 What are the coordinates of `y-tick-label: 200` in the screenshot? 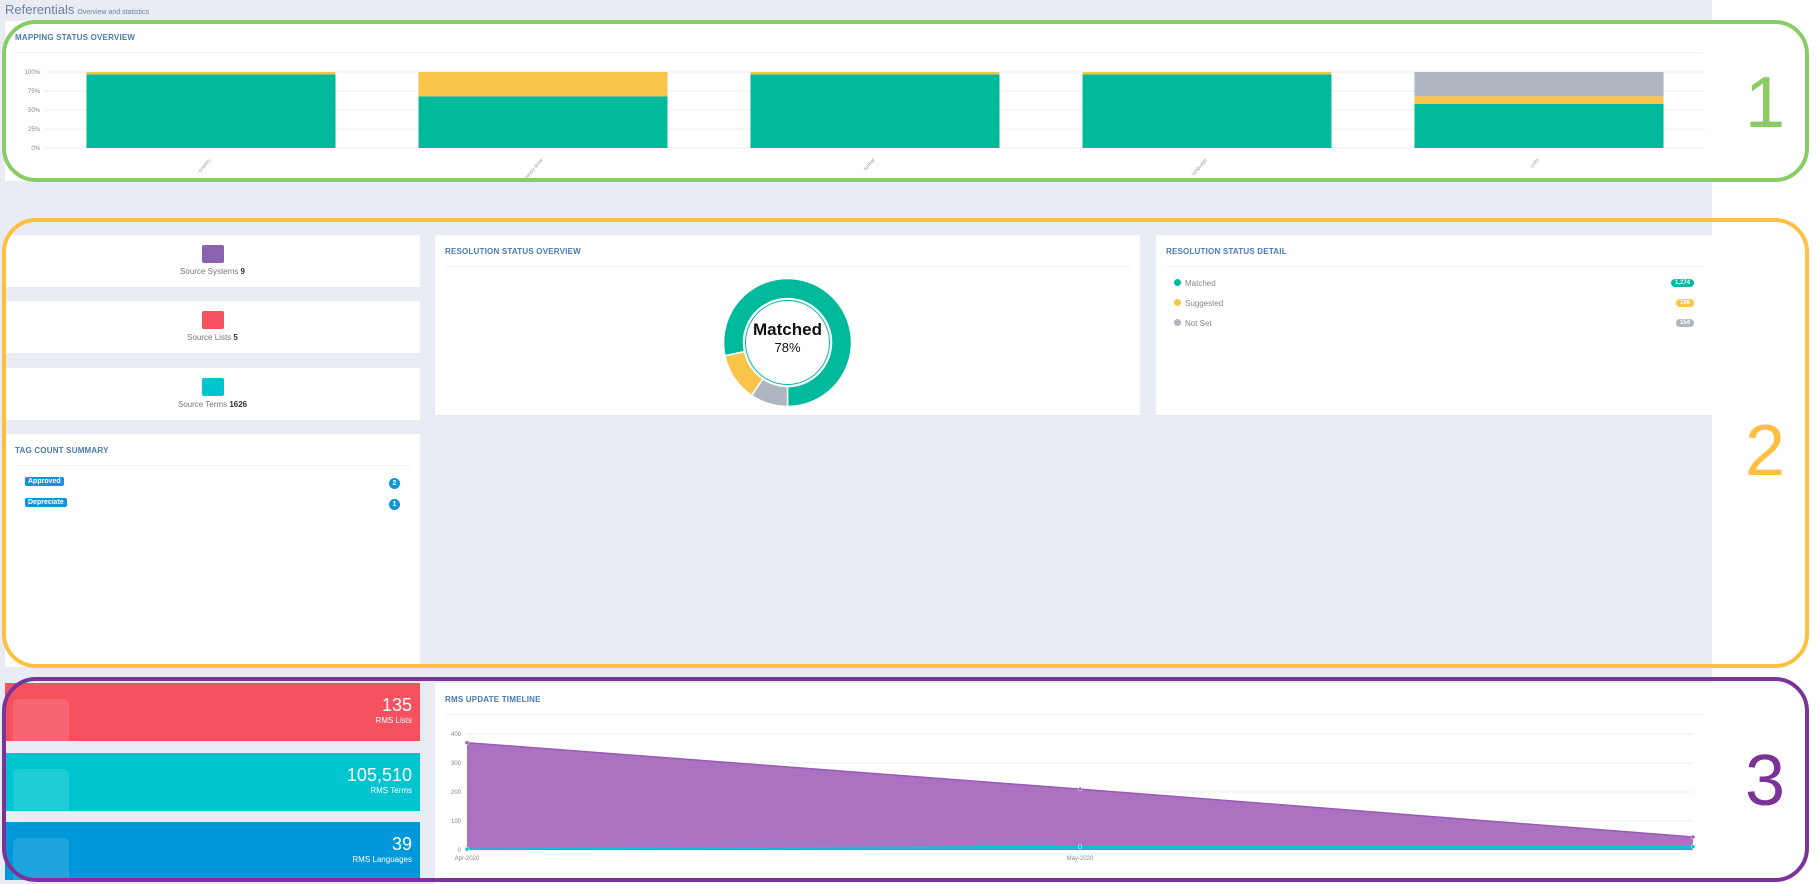 It's located at (456, 793).